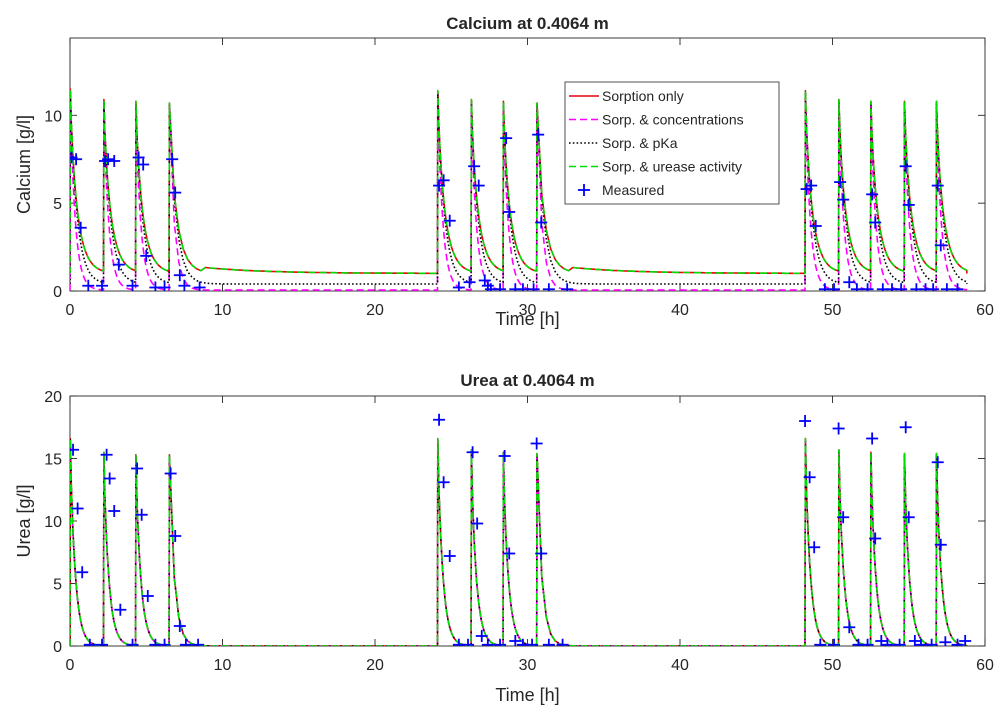 Image resolution: width=1002 pixels, height=713 pixels. Describe the element at coordinates (672, 167) in the screenshot. I see `legend-label: Sorp. & urease activity` at that location.